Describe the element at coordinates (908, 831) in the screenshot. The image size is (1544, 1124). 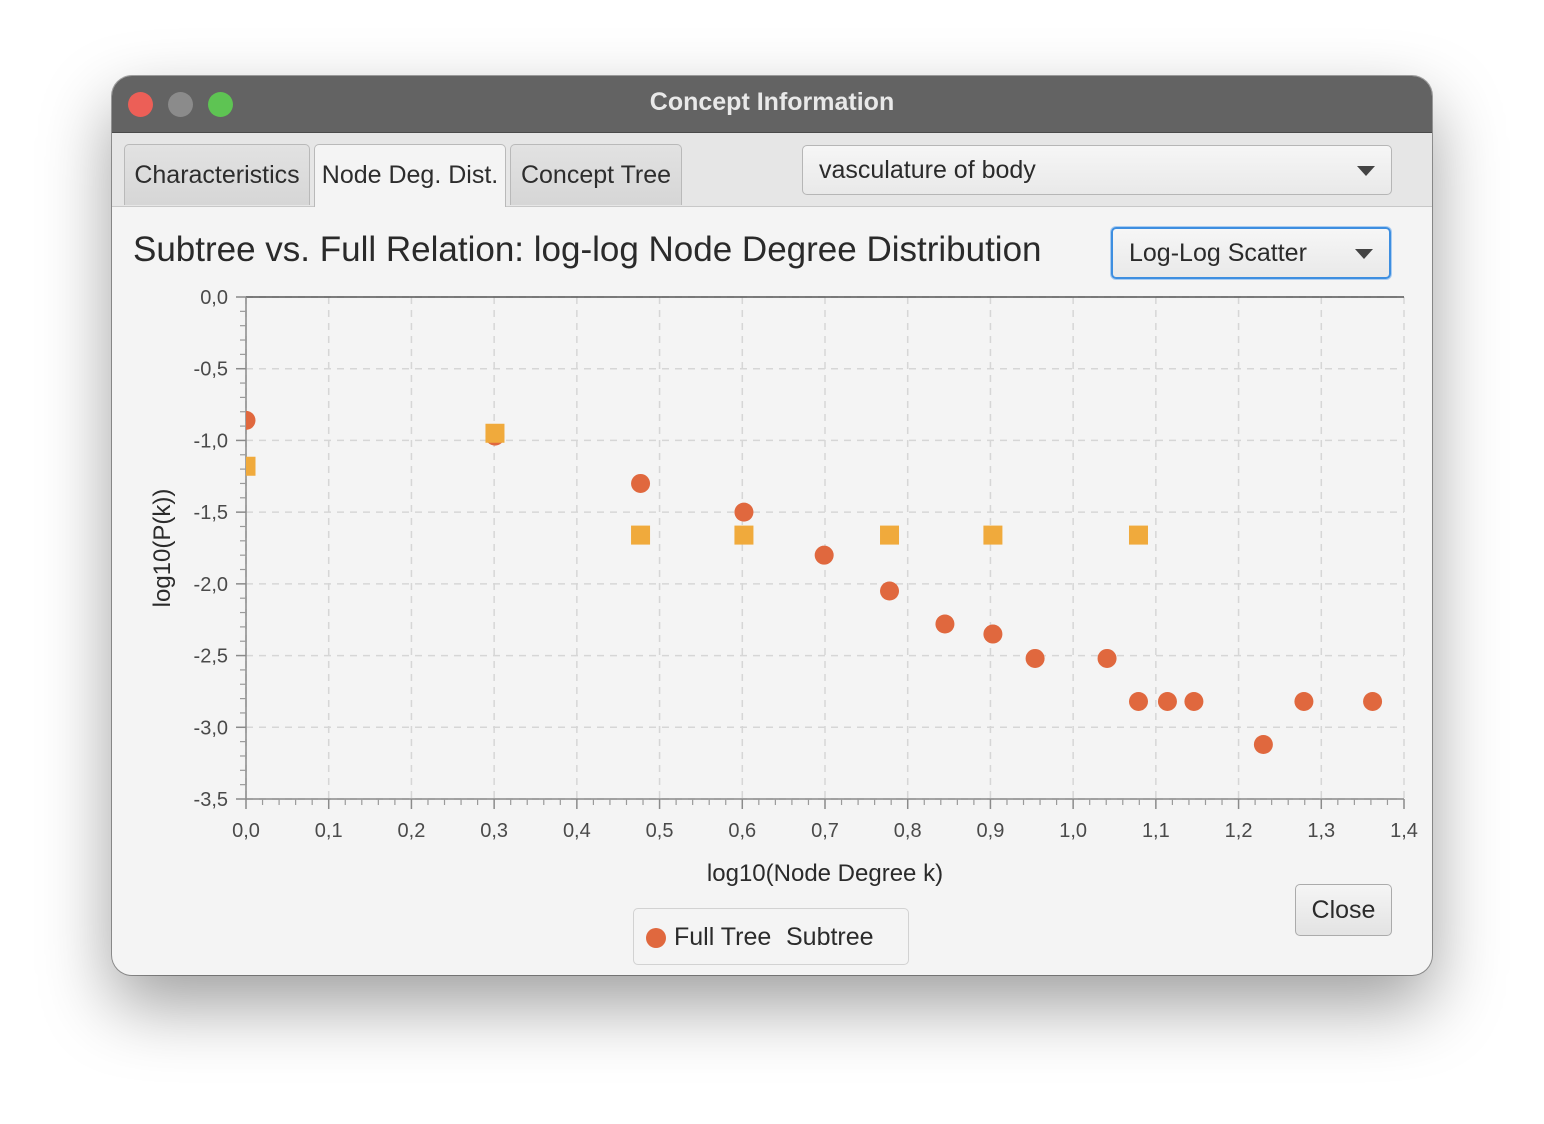
I see `x-tick-label: 0,8` at that location.